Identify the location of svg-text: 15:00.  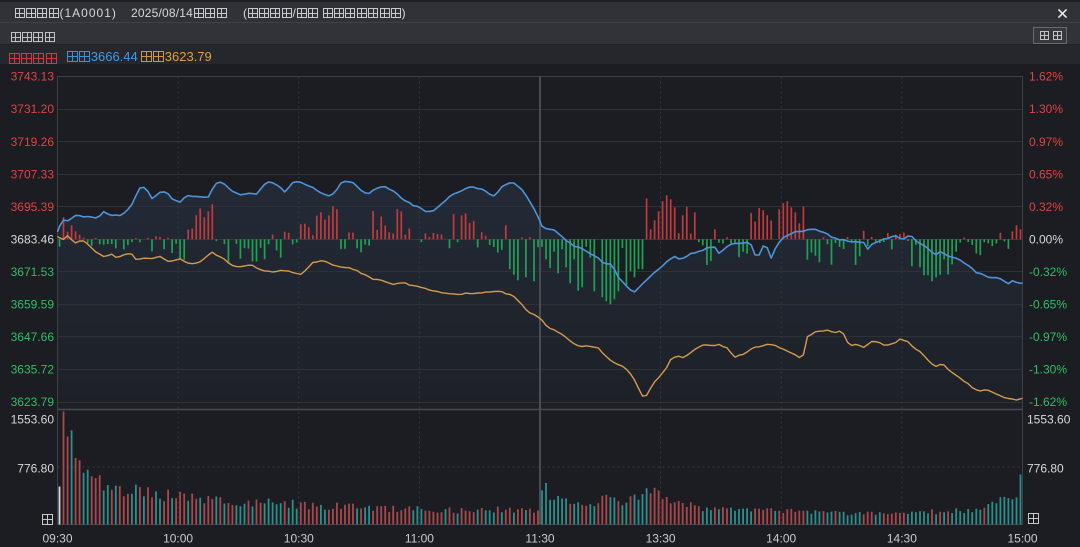
(1022, 539).